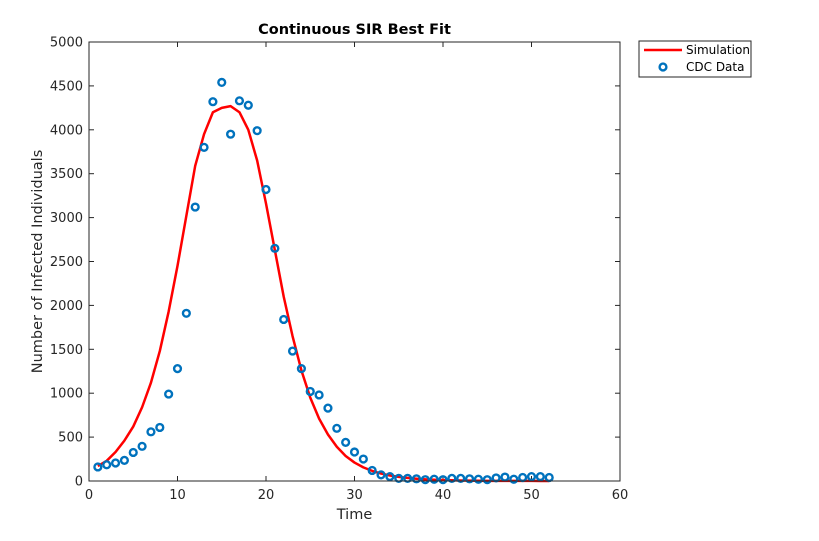 This screenshot has height=541, width=819. I want to click on x-tick-label: 10, so click(177, 495).